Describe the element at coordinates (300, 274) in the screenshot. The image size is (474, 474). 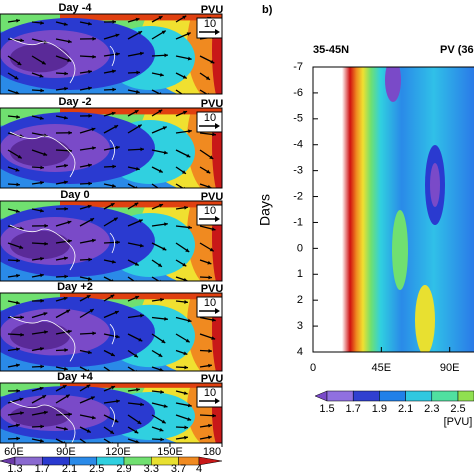
I see `y-tick-label: 1` at that location.